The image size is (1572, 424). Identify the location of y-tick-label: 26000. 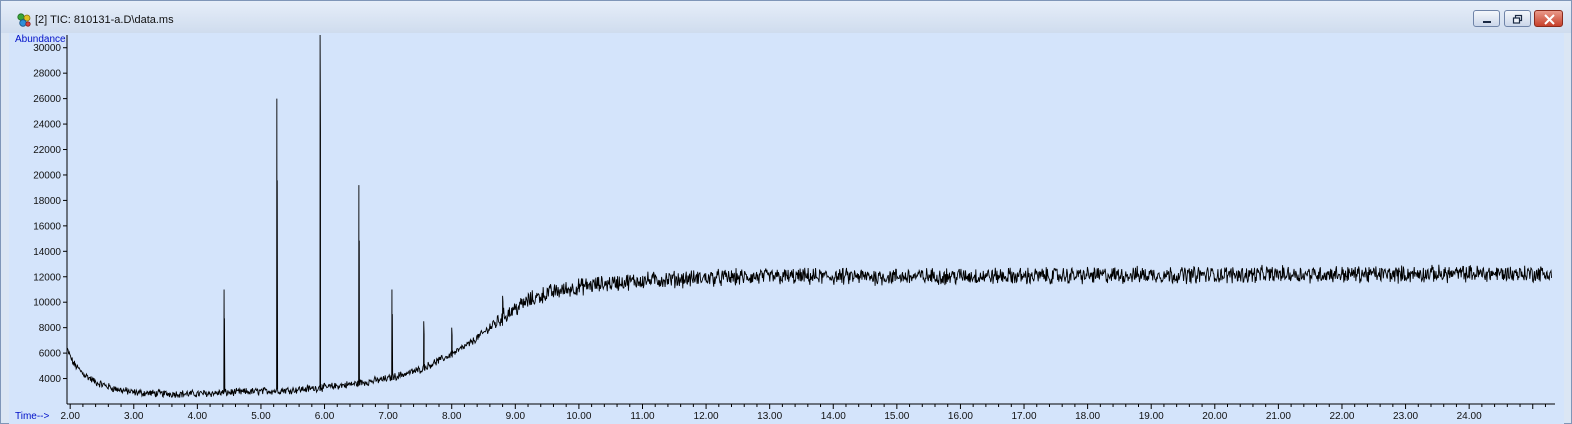
(47, 99).